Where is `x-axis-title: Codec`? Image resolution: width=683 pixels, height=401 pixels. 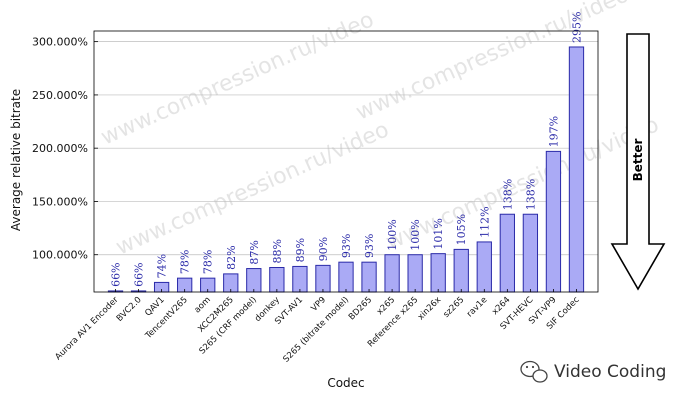 x-axis-title: Codec is located at coordinates (345, 383).